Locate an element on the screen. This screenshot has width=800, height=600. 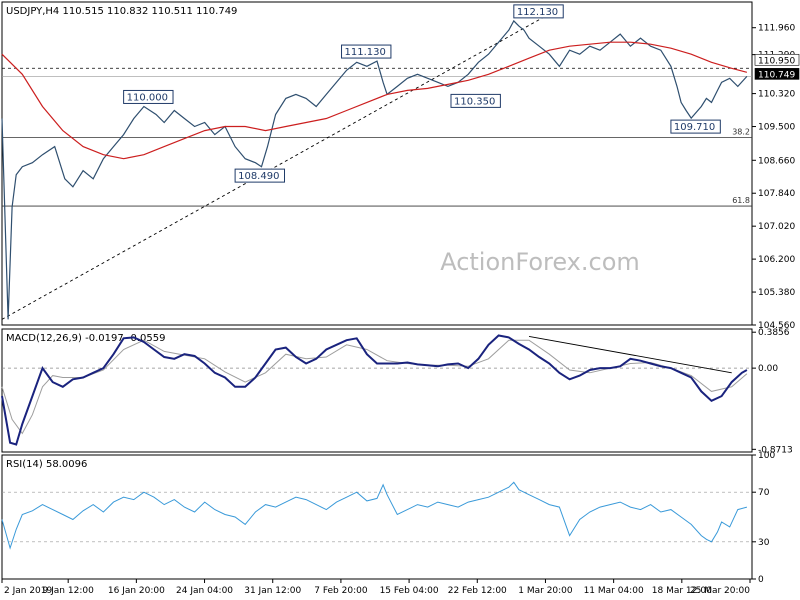
swing-label: 109.710 is located at coordinates (694, 127).